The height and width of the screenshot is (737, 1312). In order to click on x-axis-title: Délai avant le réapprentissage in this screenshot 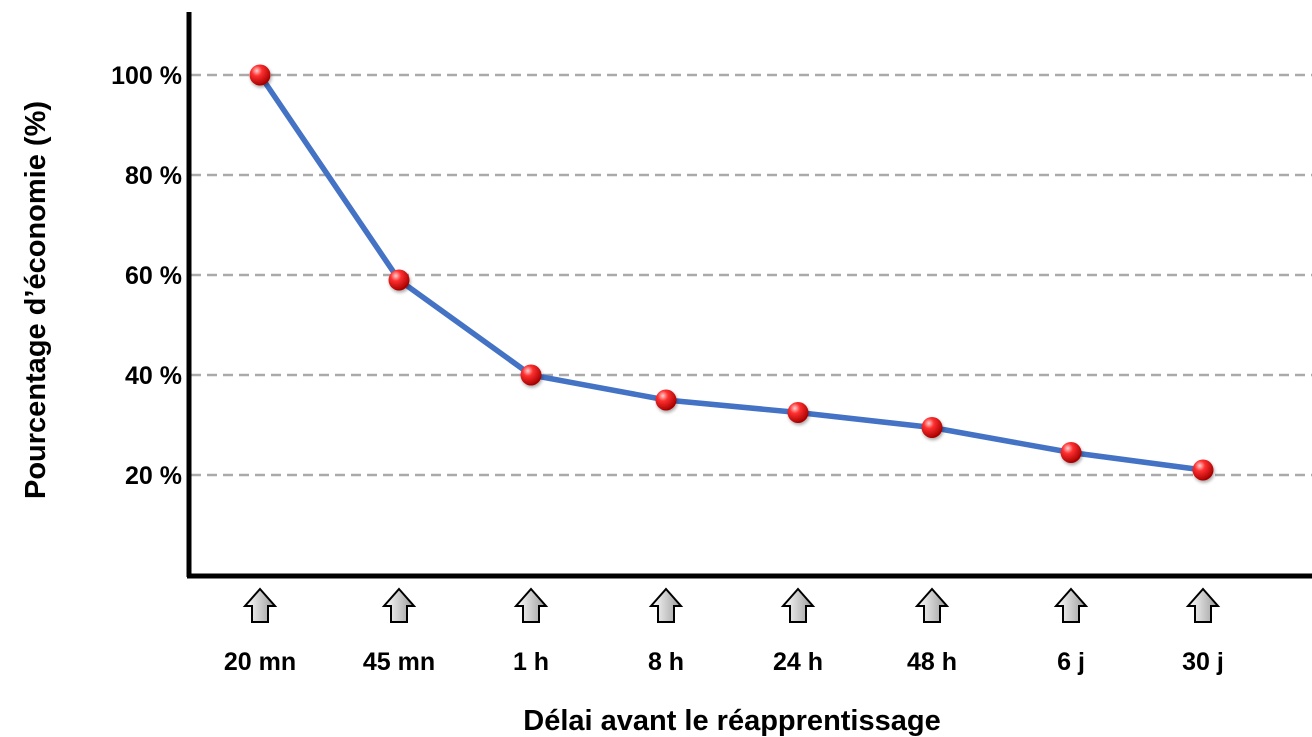, I will do `click(731, 721)`.